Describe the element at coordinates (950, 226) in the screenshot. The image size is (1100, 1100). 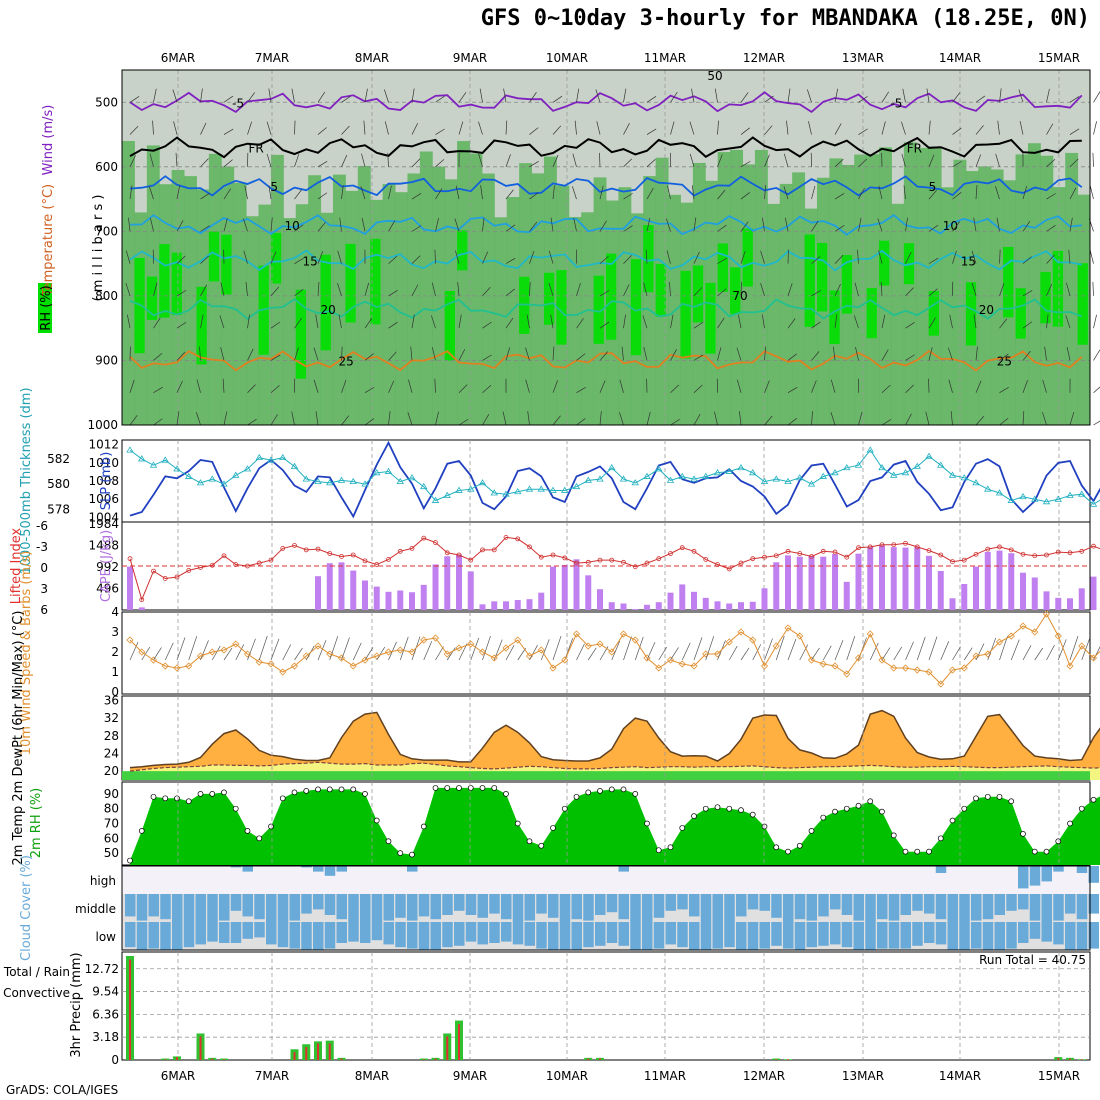
I see `temp-contour-label: 10` at that location.